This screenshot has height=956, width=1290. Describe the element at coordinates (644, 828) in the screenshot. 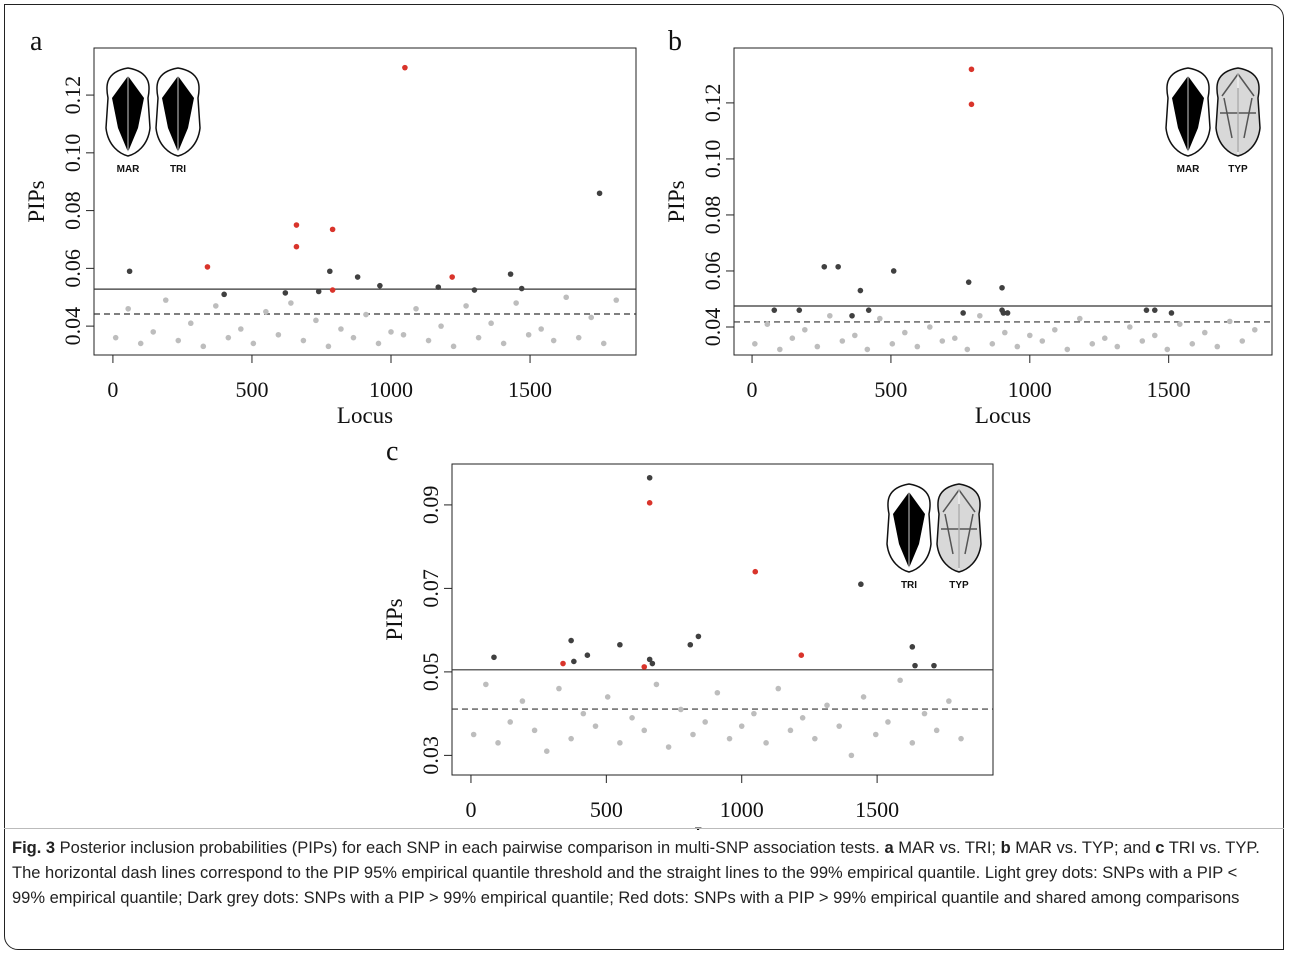

I see `separator` at that location.